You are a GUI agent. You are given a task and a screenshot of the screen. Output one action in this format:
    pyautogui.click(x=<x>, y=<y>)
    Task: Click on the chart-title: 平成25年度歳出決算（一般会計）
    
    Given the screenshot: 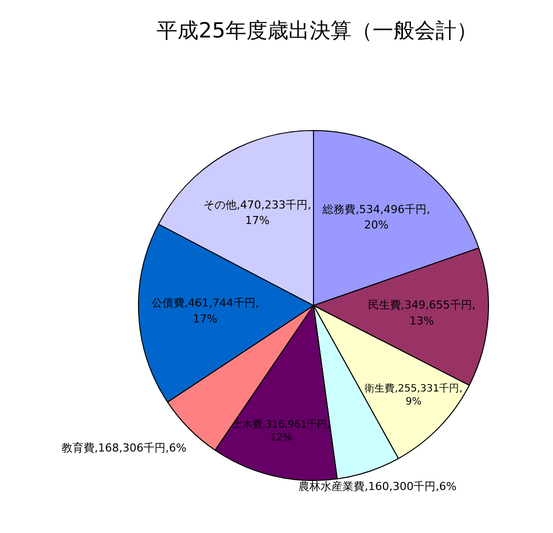 What is the action you would take?
    pyautogui.click(x=317, y=30)
    